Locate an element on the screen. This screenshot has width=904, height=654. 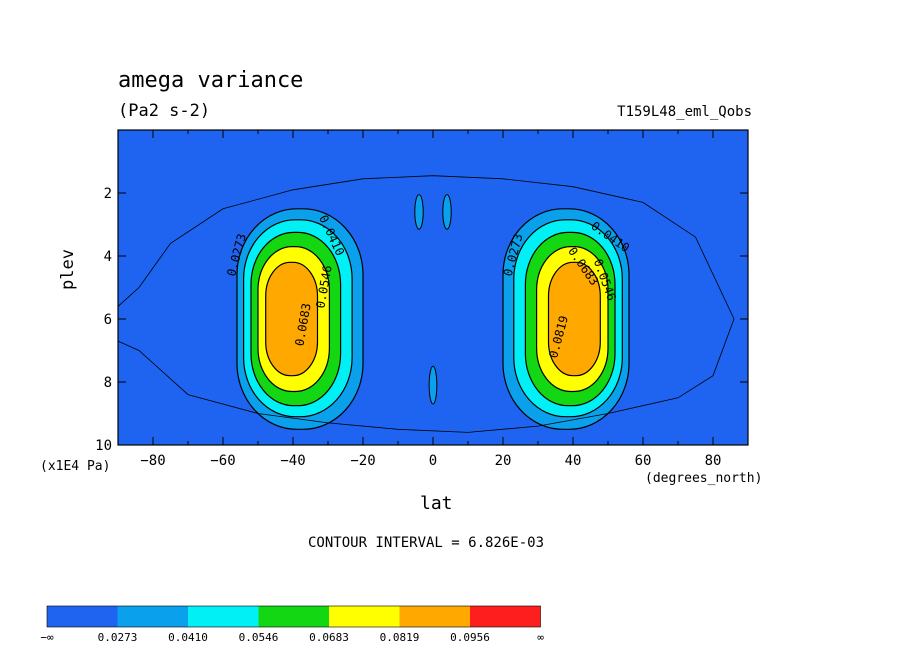
y-tick-label: 2 is located at coordinates (108, 194).